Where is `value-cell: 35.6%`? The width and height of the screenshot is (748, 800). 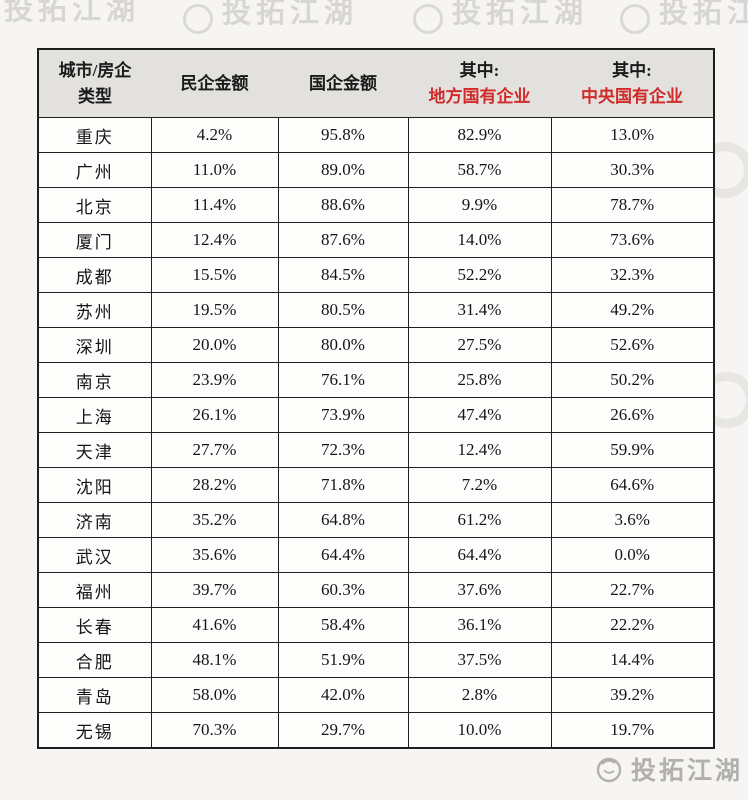
value-cell: 35.6% is located at coordinates (214, 555).